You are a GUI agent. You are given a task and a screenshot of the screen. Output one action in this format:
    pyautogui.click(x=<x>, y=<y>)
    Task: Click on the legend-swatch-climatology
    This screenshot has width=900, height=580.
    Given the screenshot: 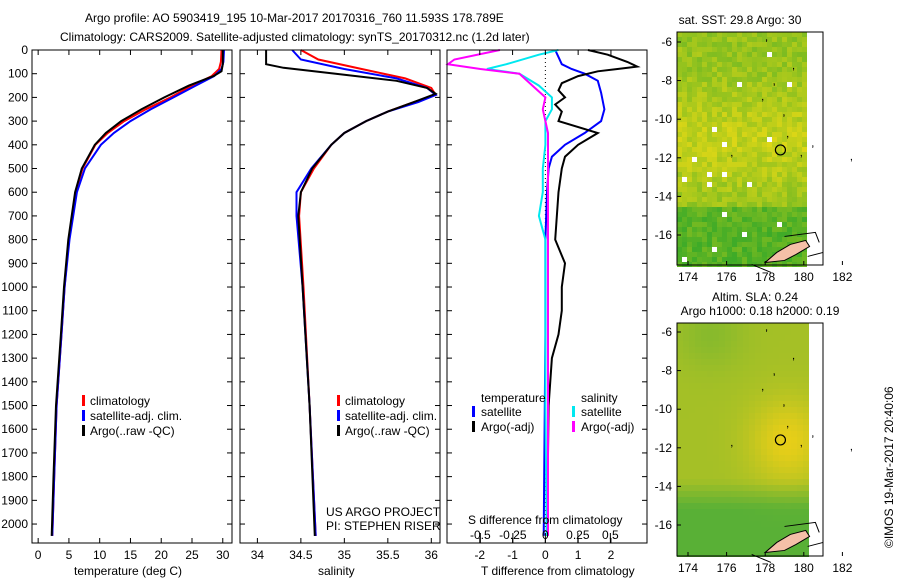 What is the action you would take?
    pyautogui.click(x=338, y=400)
    